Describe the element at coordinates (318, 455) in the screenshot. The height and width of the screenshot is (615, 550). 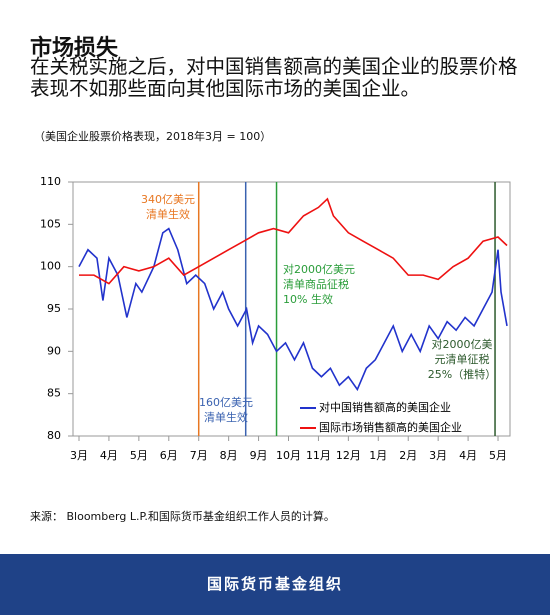
I see `x-tick-label: 11月` at that location.